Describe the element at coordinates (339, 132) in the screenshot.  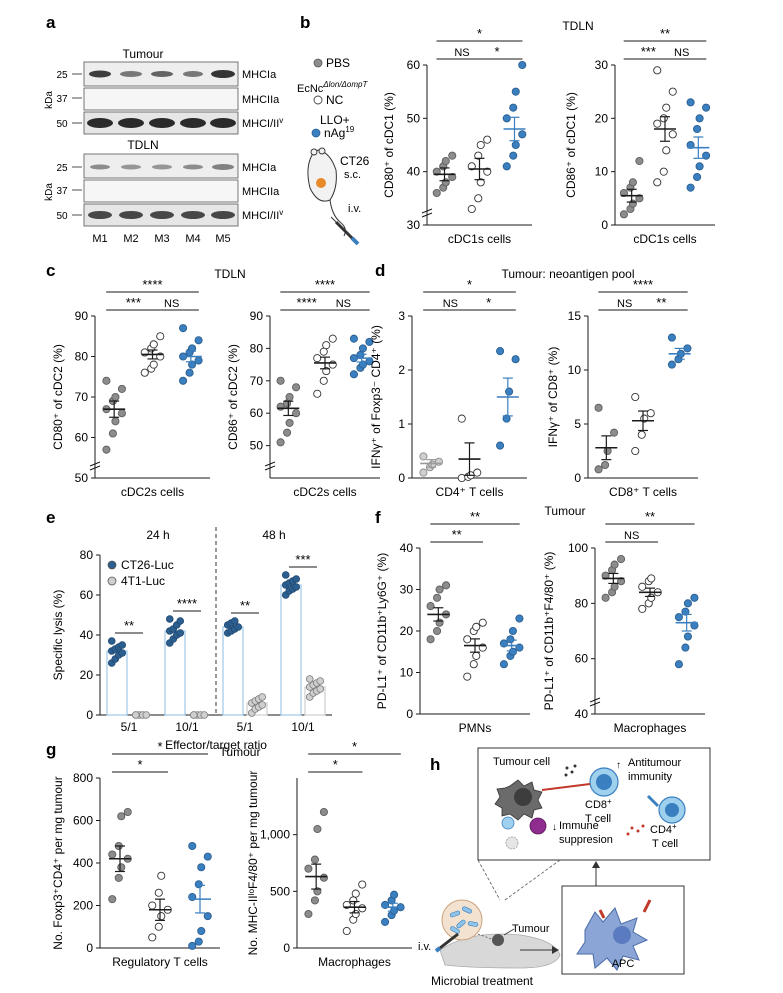
I see `legend-nag: nAg19` at that location.